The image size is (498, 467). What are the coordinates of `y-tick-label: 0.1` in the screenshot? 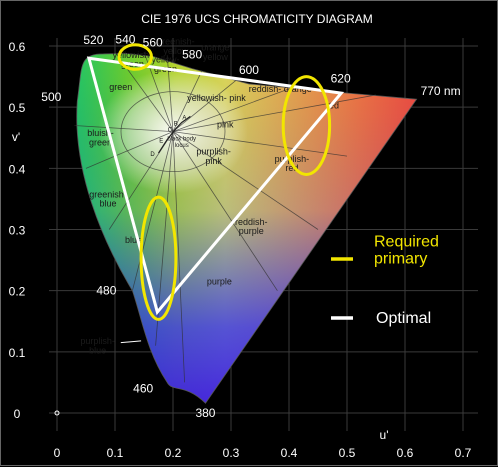 It's located at (17, 353).